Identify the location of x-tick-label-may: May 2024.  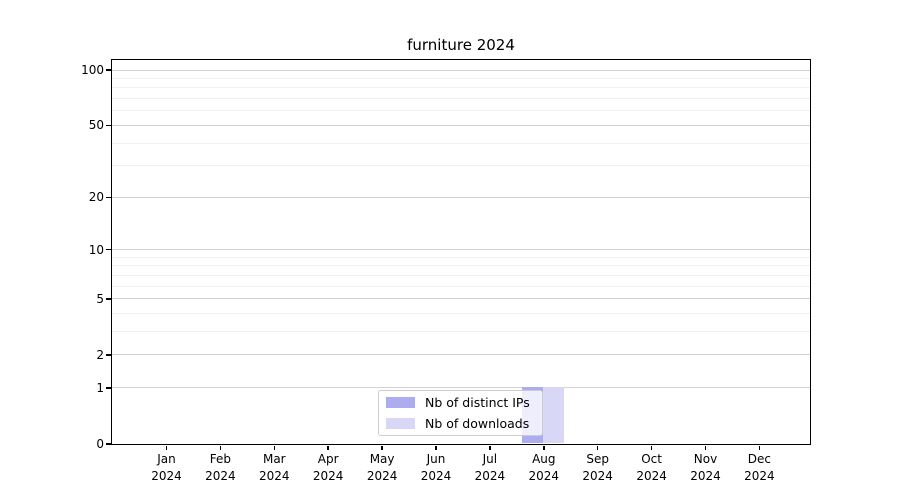
(382, 467).